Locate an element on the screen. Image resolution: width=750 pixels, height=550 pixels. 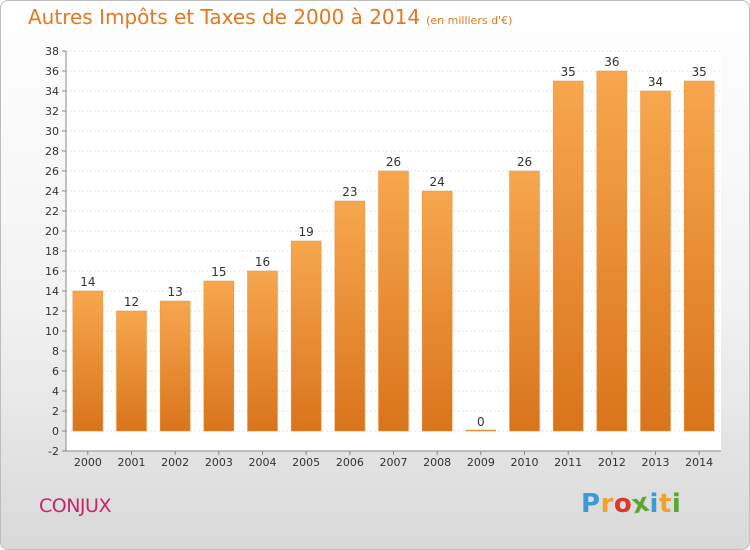
bar-2008 is located at coordinates (437, 311).